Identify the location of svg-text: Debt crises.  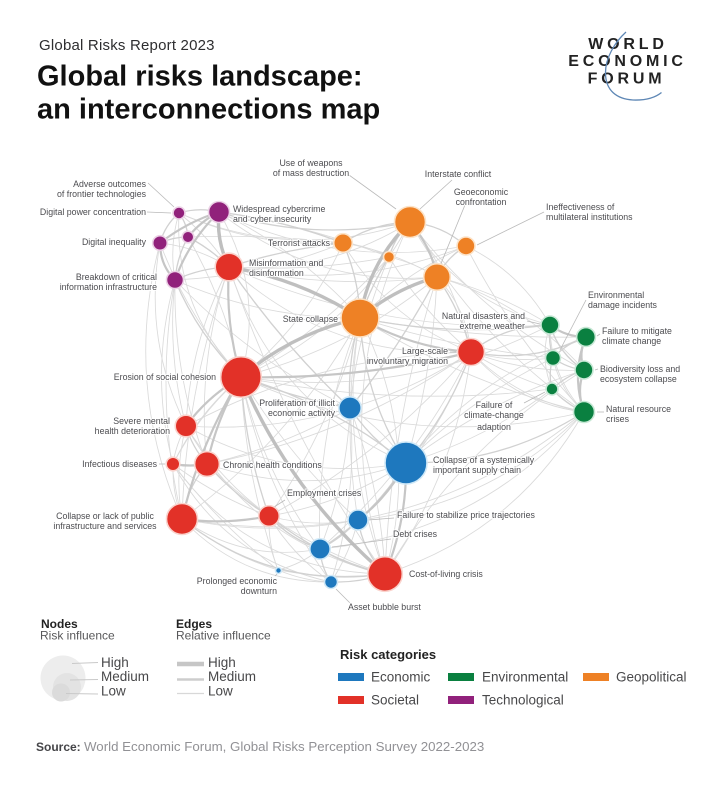
(415, 534).